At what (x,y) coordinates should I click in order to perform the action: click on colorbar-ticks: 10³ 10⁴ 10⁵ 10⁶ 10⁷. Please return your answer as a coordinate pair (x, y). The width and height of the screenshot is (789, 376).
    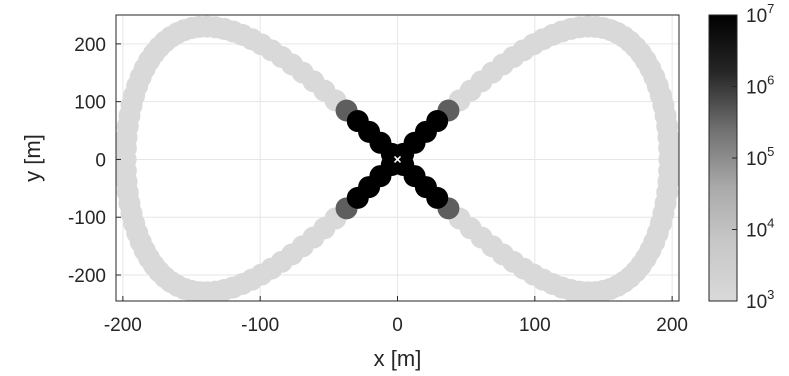
    Looking at the image, I should click on (753, 157).